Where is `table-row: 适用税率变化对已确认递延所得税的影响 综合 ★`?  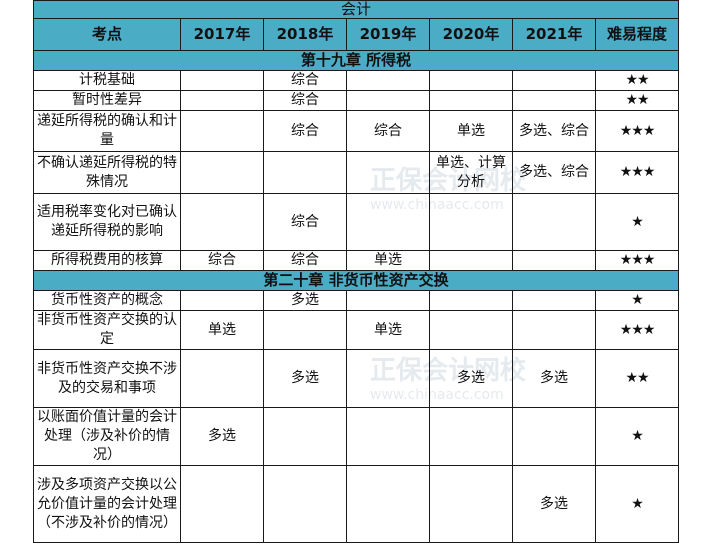
table-row: 适用税率变化对已确认递延所得税的影响 综合 ★ is located at coordinates (356, 222).